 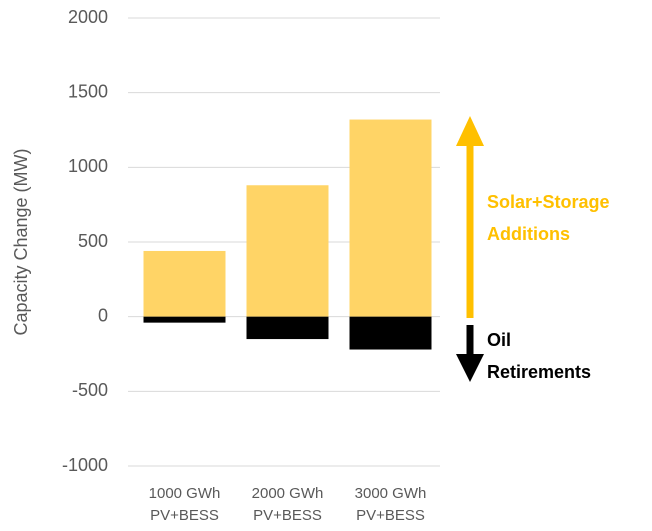 What do you see at coordinates (288, 504) in the screenshot?
I see `x-tick-label: 2000 GWh PV+BESS` at bounding box center [288, 504].